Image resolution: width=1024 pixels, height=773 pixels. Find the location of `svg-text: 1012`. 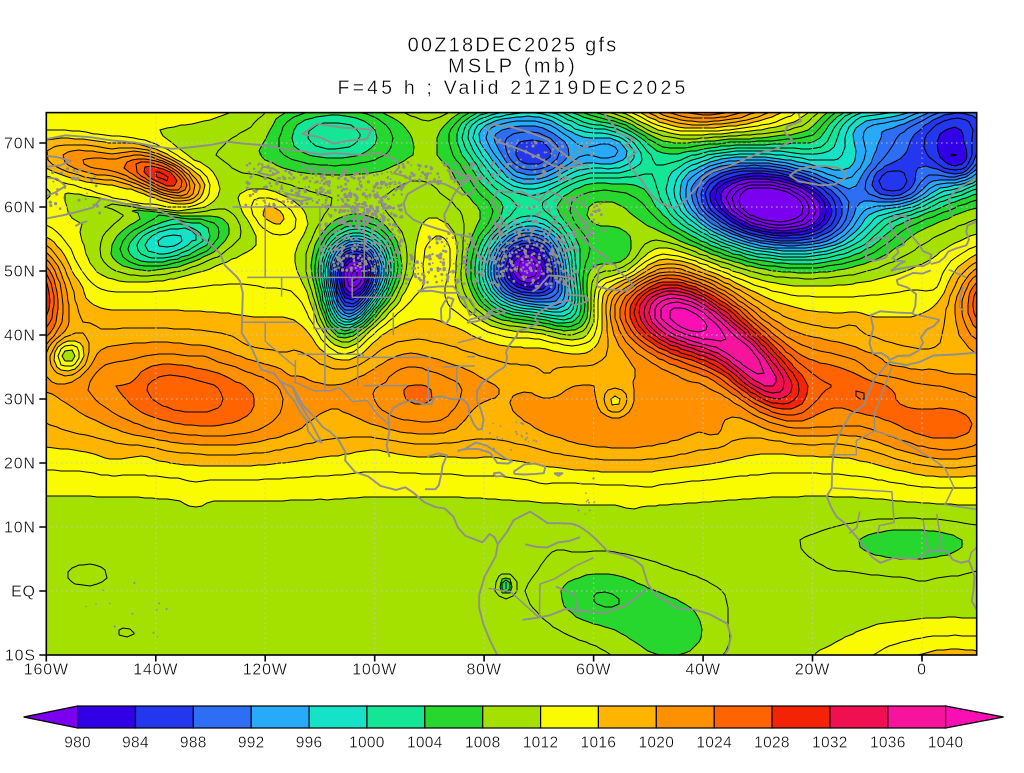

svg-text: 1012 is located at coordinates (541, 743).